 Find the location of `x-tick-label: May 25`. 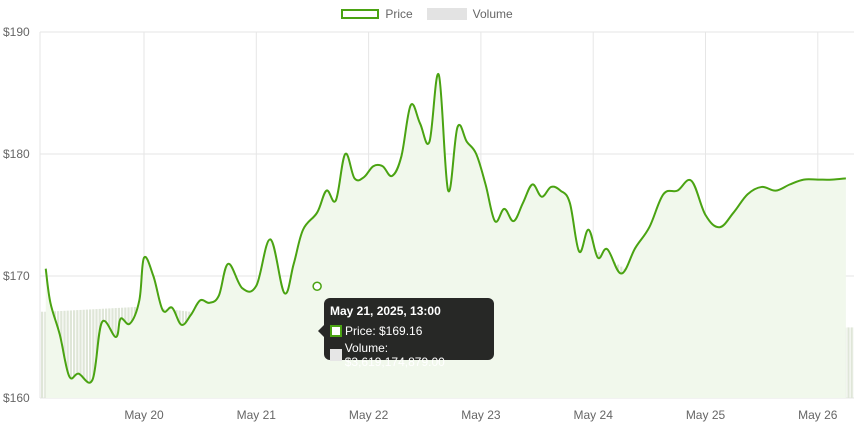

x-tick-label: May 25 is located at coordinates (706, 415).